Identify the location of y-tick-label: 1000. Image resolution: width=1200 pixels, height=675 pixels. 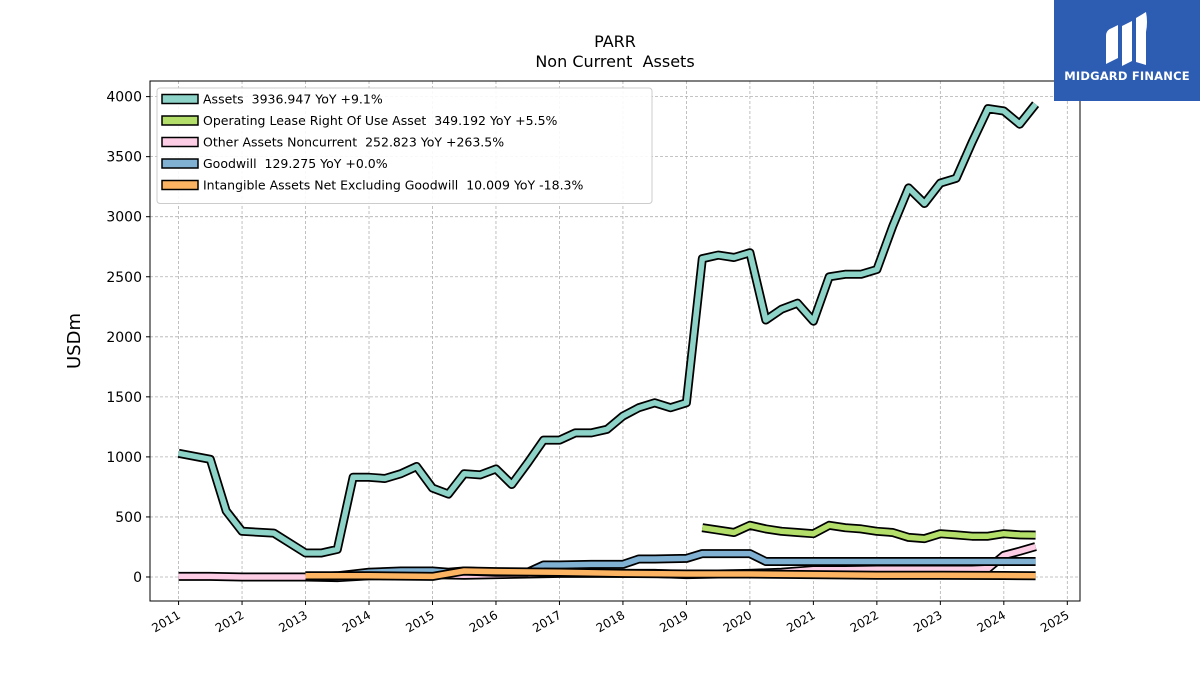
(124, 458).